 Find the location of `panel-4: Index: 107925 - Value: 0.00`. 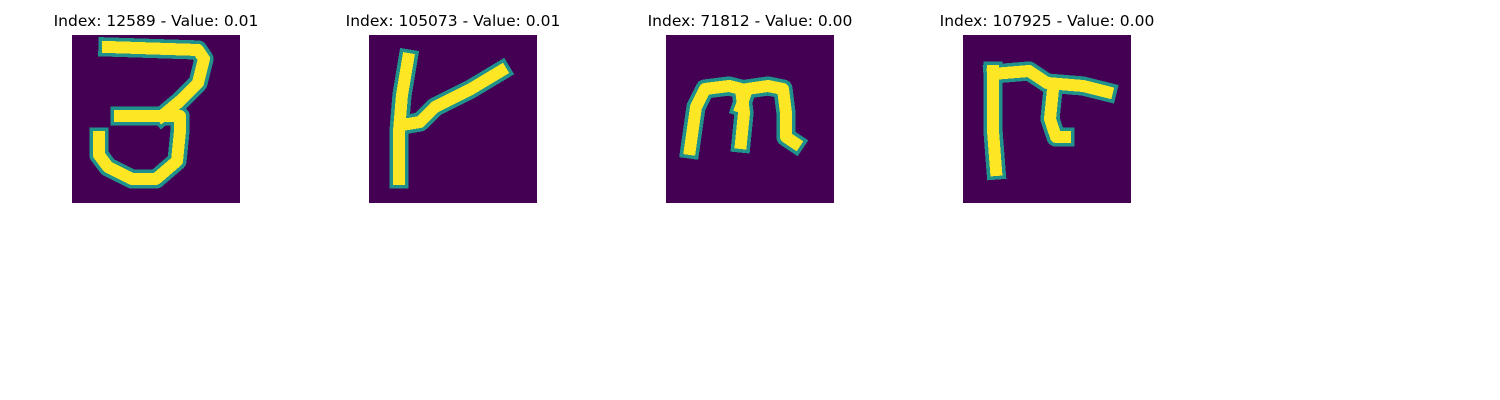

panel-4: Index: 107925 - Value: 0.00 is located at coordinates (1047, 105).